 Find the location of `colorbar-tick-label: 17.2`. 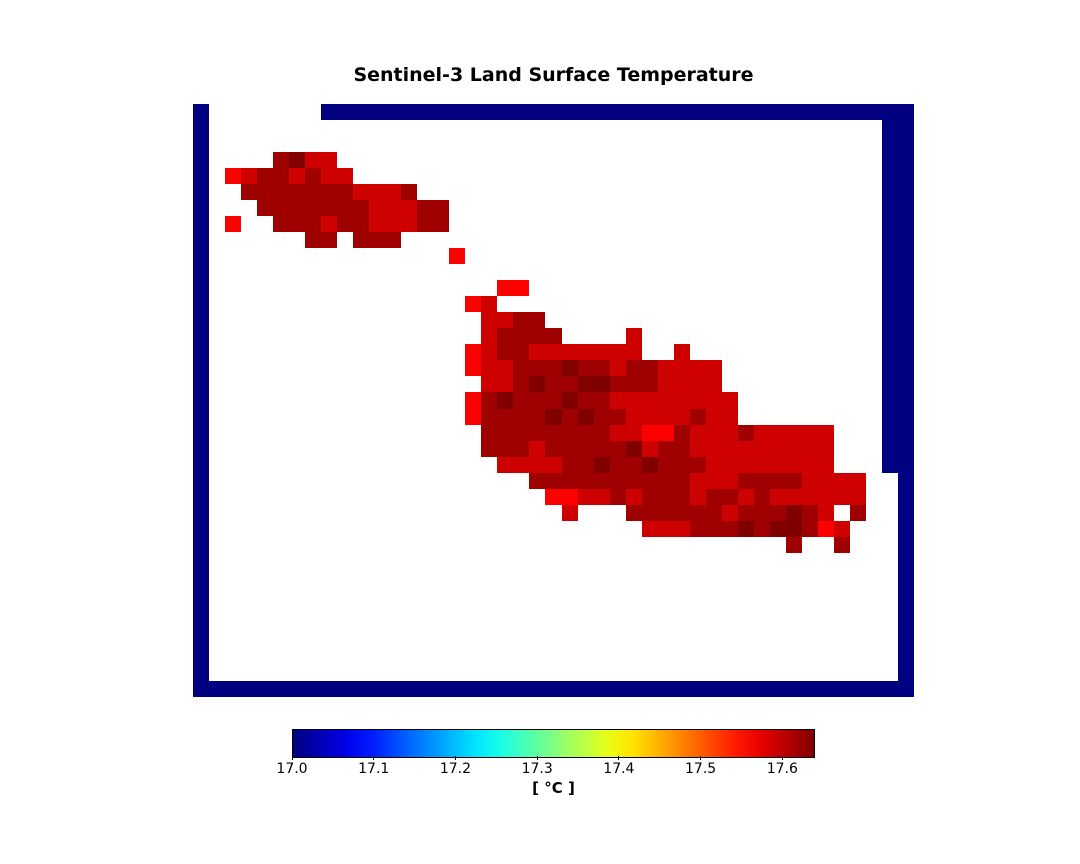

colorbar-tick-label: 17.2 is located at coordinates (455, 769).